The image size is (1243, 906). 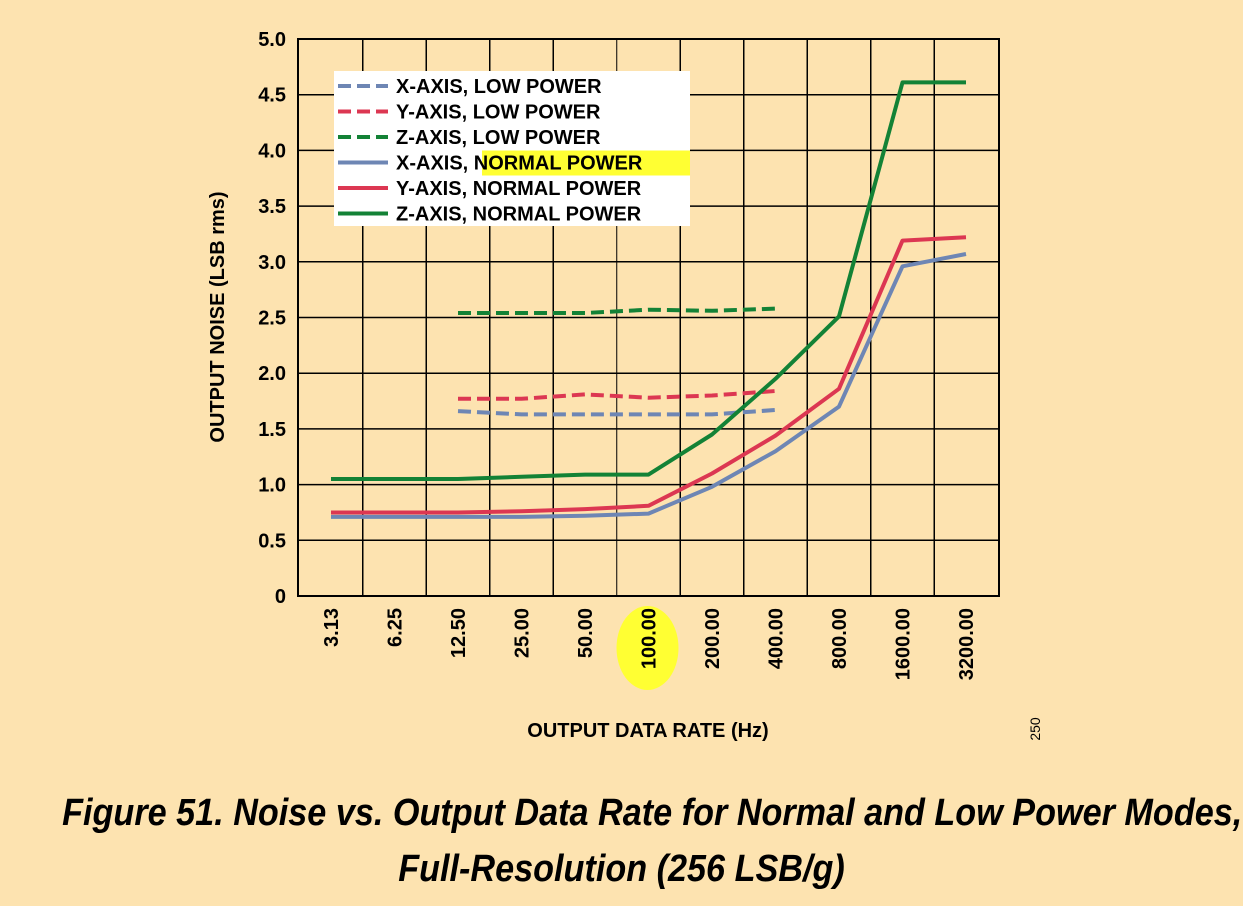 What do you see at coordinates (523, 633) in the screenshot?
I see `x-tick-label: 25.00` at bounding box center [523, 633].